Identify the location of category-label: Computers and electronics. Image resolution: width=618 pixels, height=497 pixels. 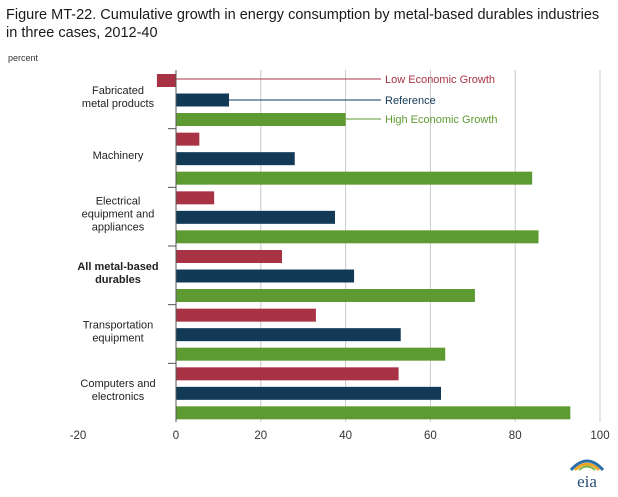
(117, 390).